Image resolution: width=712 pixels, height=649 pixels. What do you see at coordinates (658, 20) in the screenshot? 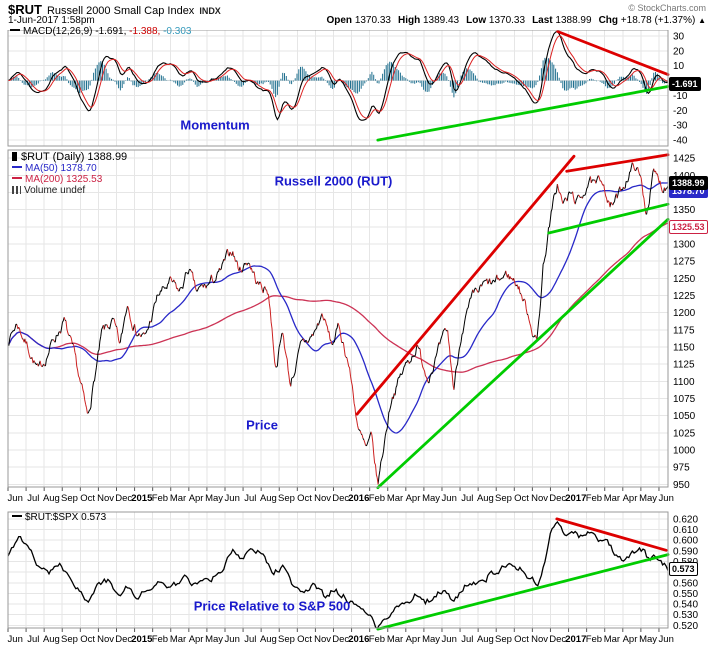
I see `chg-value: +18.78 (+1.37%)` at bounding box center [658, 20].